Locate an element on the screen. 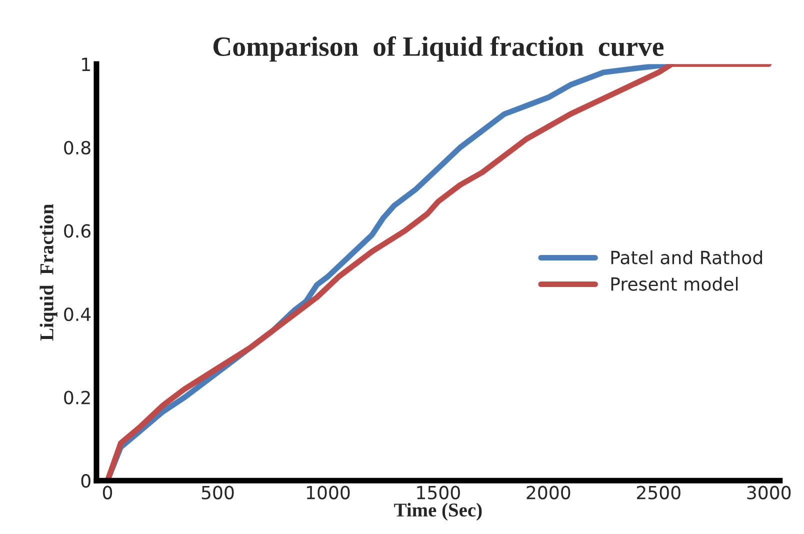  y-tick-label: 0.6 is located at coordinates (77, 231).